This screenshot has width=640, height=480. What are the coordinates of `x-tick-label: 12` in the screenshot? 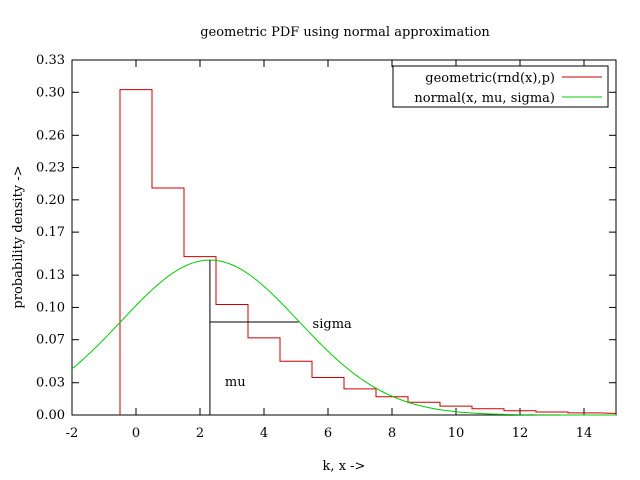 It's located at (520, 433).